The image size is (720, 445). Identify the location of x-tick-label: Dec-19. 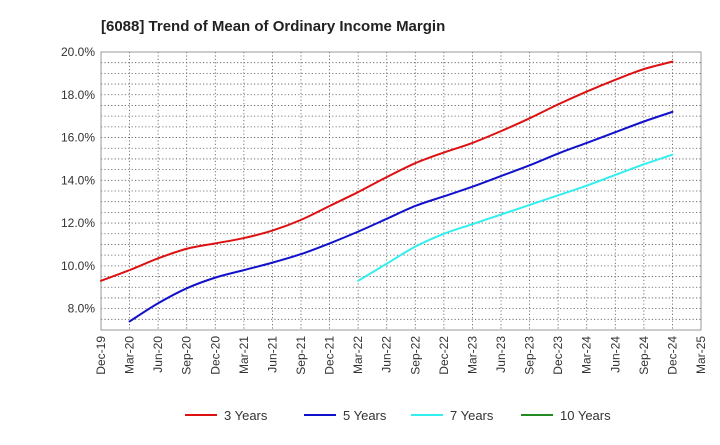
(101, 355).